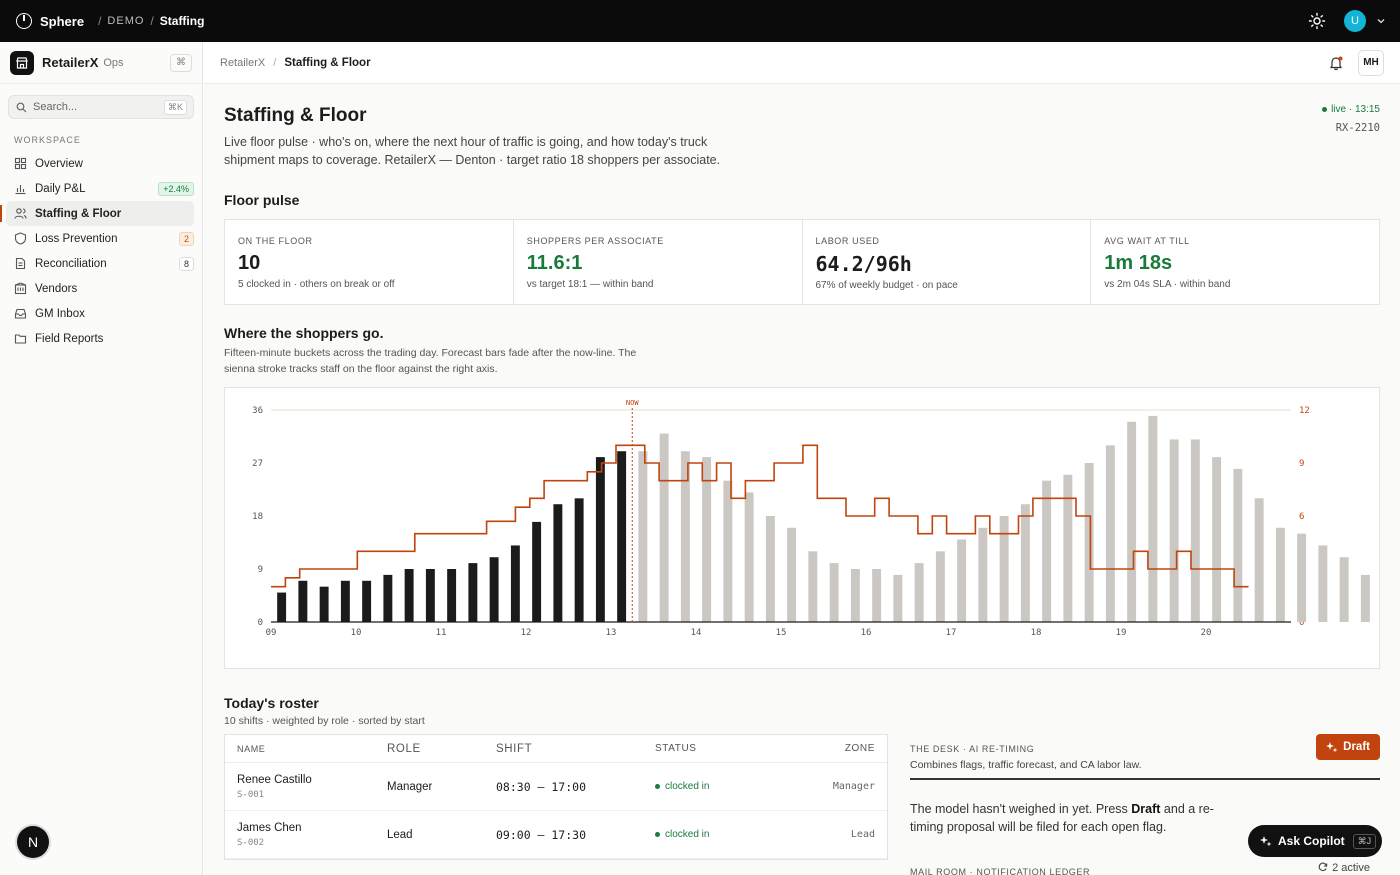 This screenshot has width=1400, height=875. What do you see at coordinates (327, 62) in the screenshot?
I see `breadcrumb-current: Staffing & Floor` at bounding box center [327, 62].